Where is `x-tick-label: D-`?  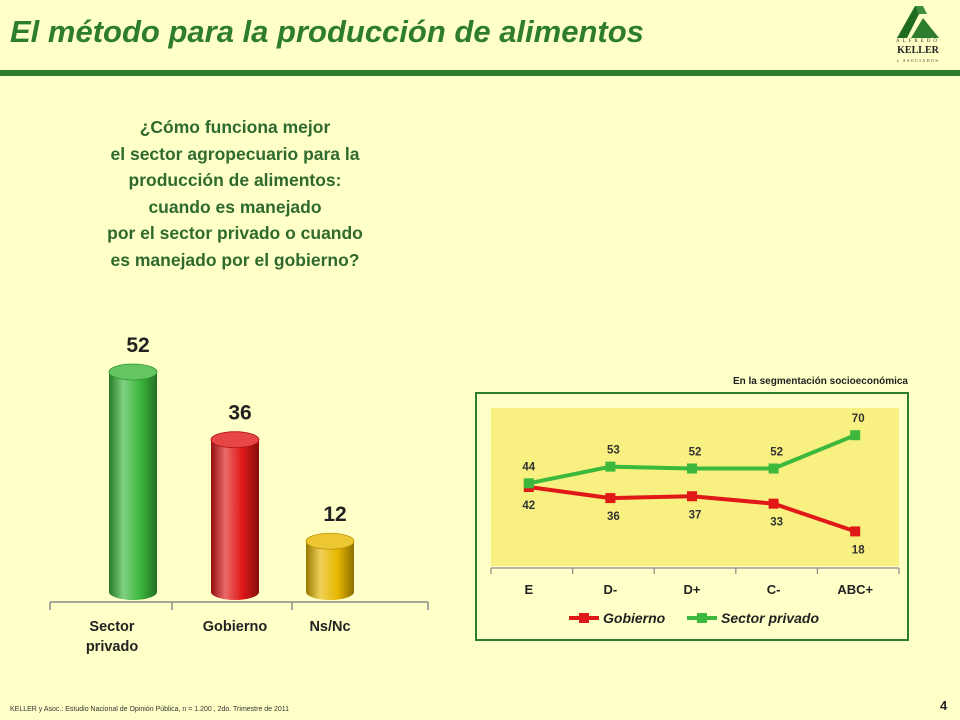
x-tick-label: D- is located at coordinates (611, 589).